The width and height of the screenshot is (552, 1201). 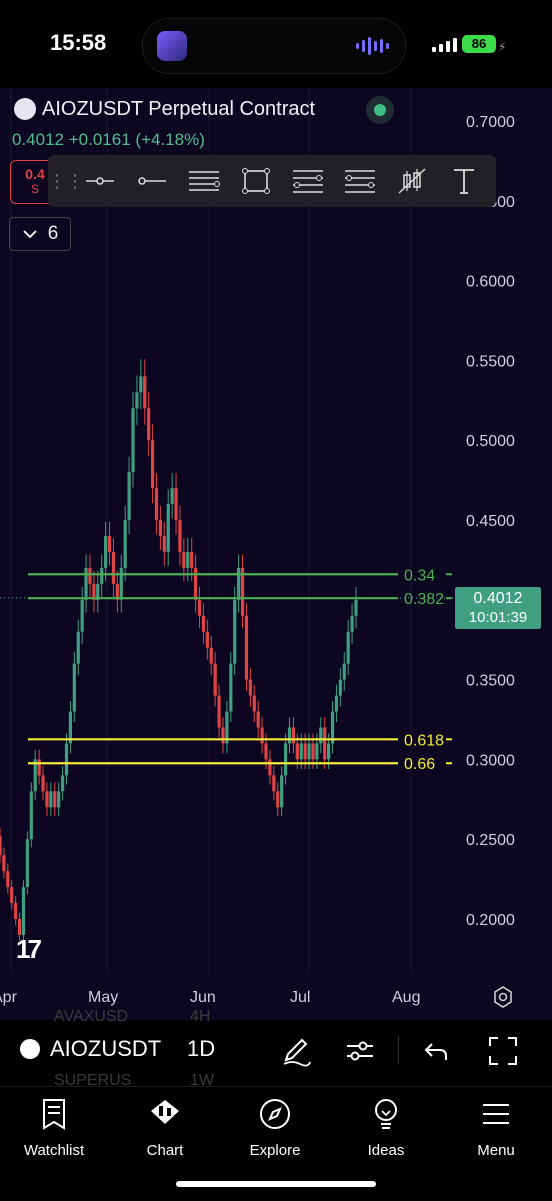 I want to click on undo-icon, so click(x=437, y=1051).